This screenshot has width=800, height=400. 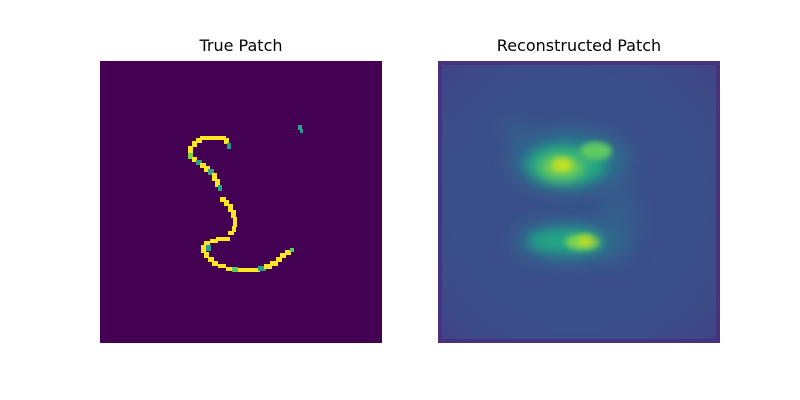 What do you see at coordinates (241, 45) in the screenshot?
I see `true-patch-title: True Patch` at bounding box center [241, 45].